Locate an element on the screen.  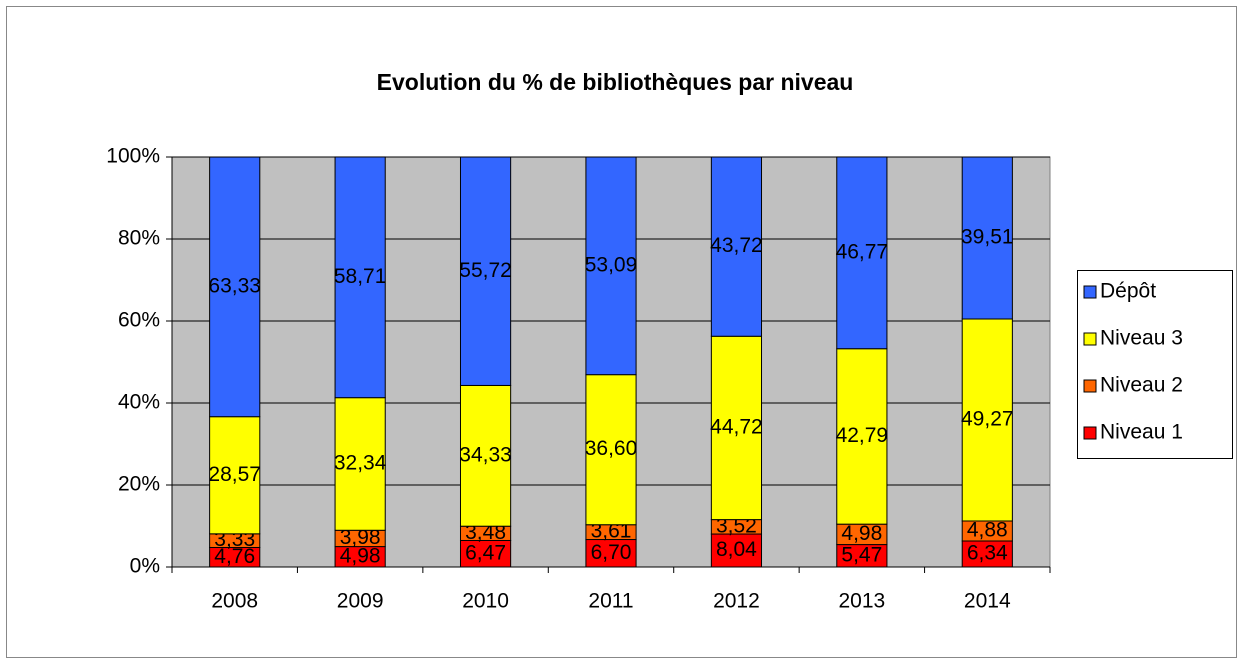
data-label: 5,47 is located at coordinates (861, 554).